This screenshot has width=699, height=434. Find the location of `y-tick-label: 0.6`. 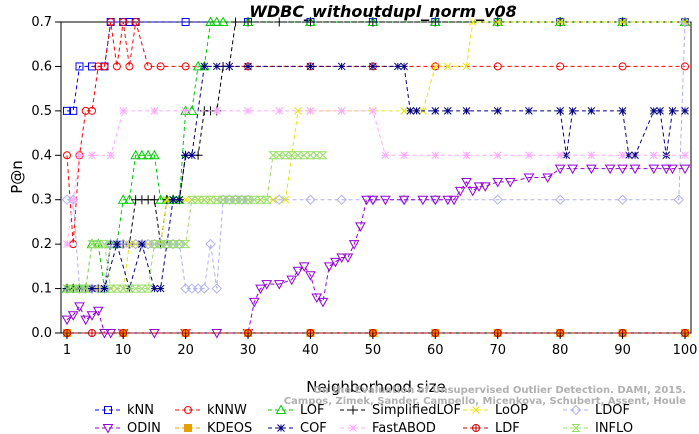

y-tick-label: 0.6 is located at coordinates (41, 66).